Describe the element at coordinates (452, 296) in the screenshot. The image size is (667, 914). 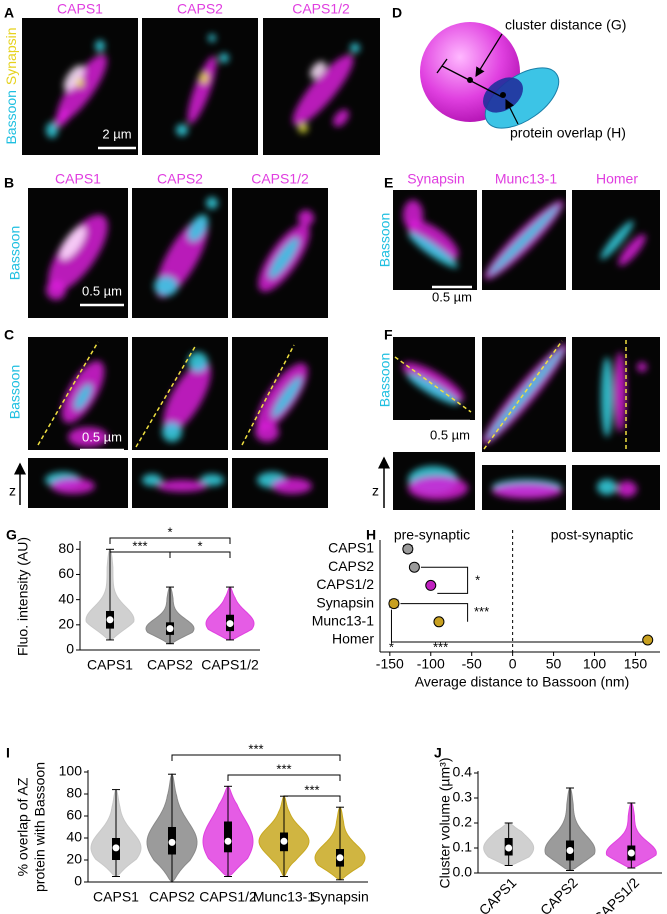
I see `scale-label: 0.5 µm` at that location.